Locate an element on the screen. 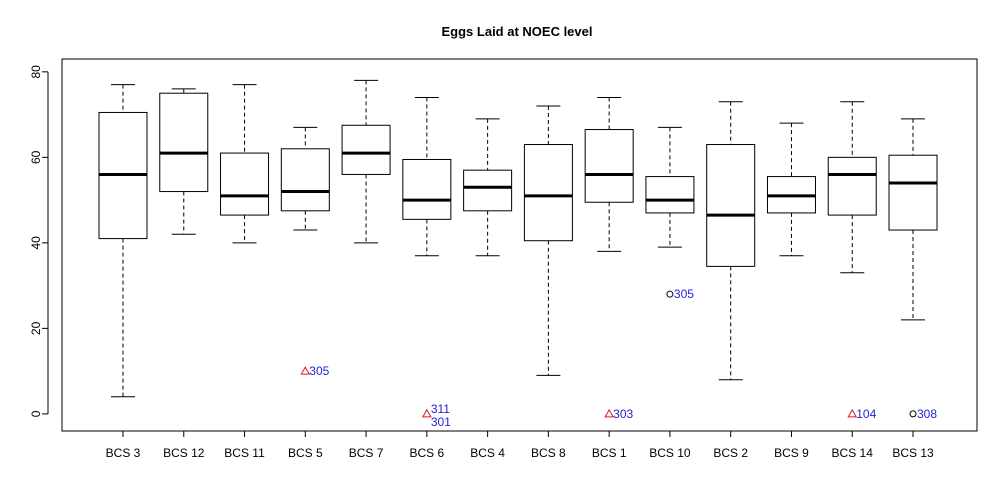 The height and width of the screenshot is (504, 1008). x-tick-label: BCS 1 is located at coordinates (609, 453).